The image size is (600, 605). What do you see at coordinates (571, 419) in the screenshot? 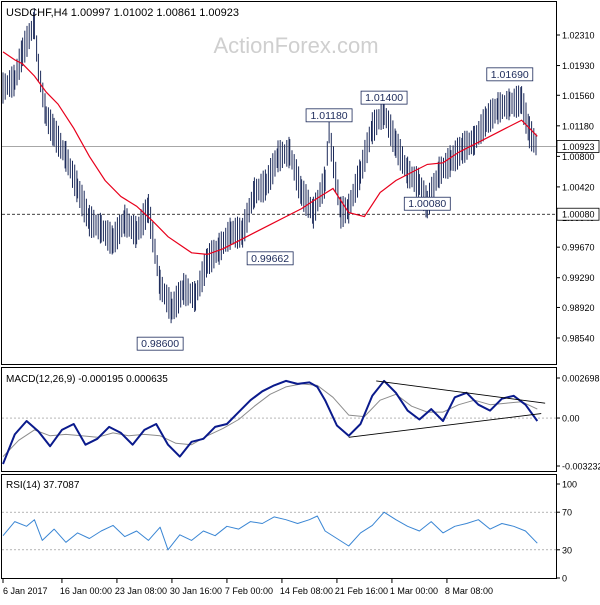
I see `macd-tick-label: 0.00` at bounding box center [571, 419].